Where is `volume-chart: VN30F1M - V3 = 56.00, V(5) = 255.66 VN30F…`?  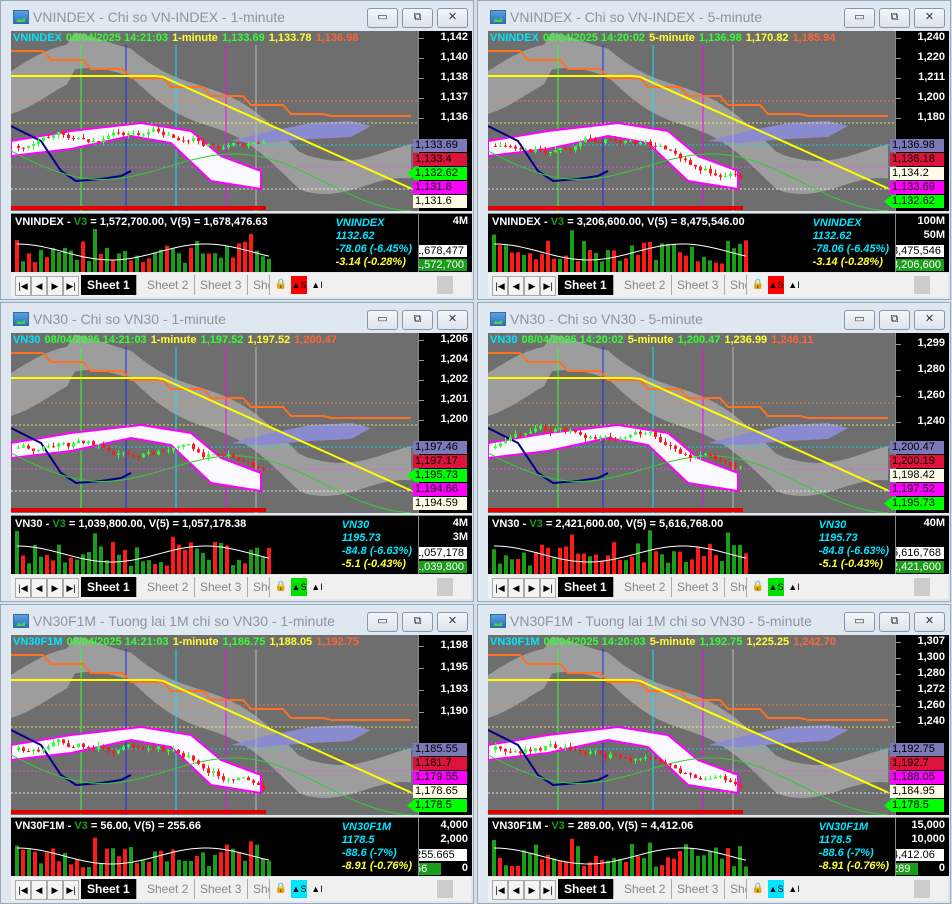
volume-chart: VN30F1M - V3 = 56.00, V(5) = 255.66 VN30F… is located at coordinates (214, 846).